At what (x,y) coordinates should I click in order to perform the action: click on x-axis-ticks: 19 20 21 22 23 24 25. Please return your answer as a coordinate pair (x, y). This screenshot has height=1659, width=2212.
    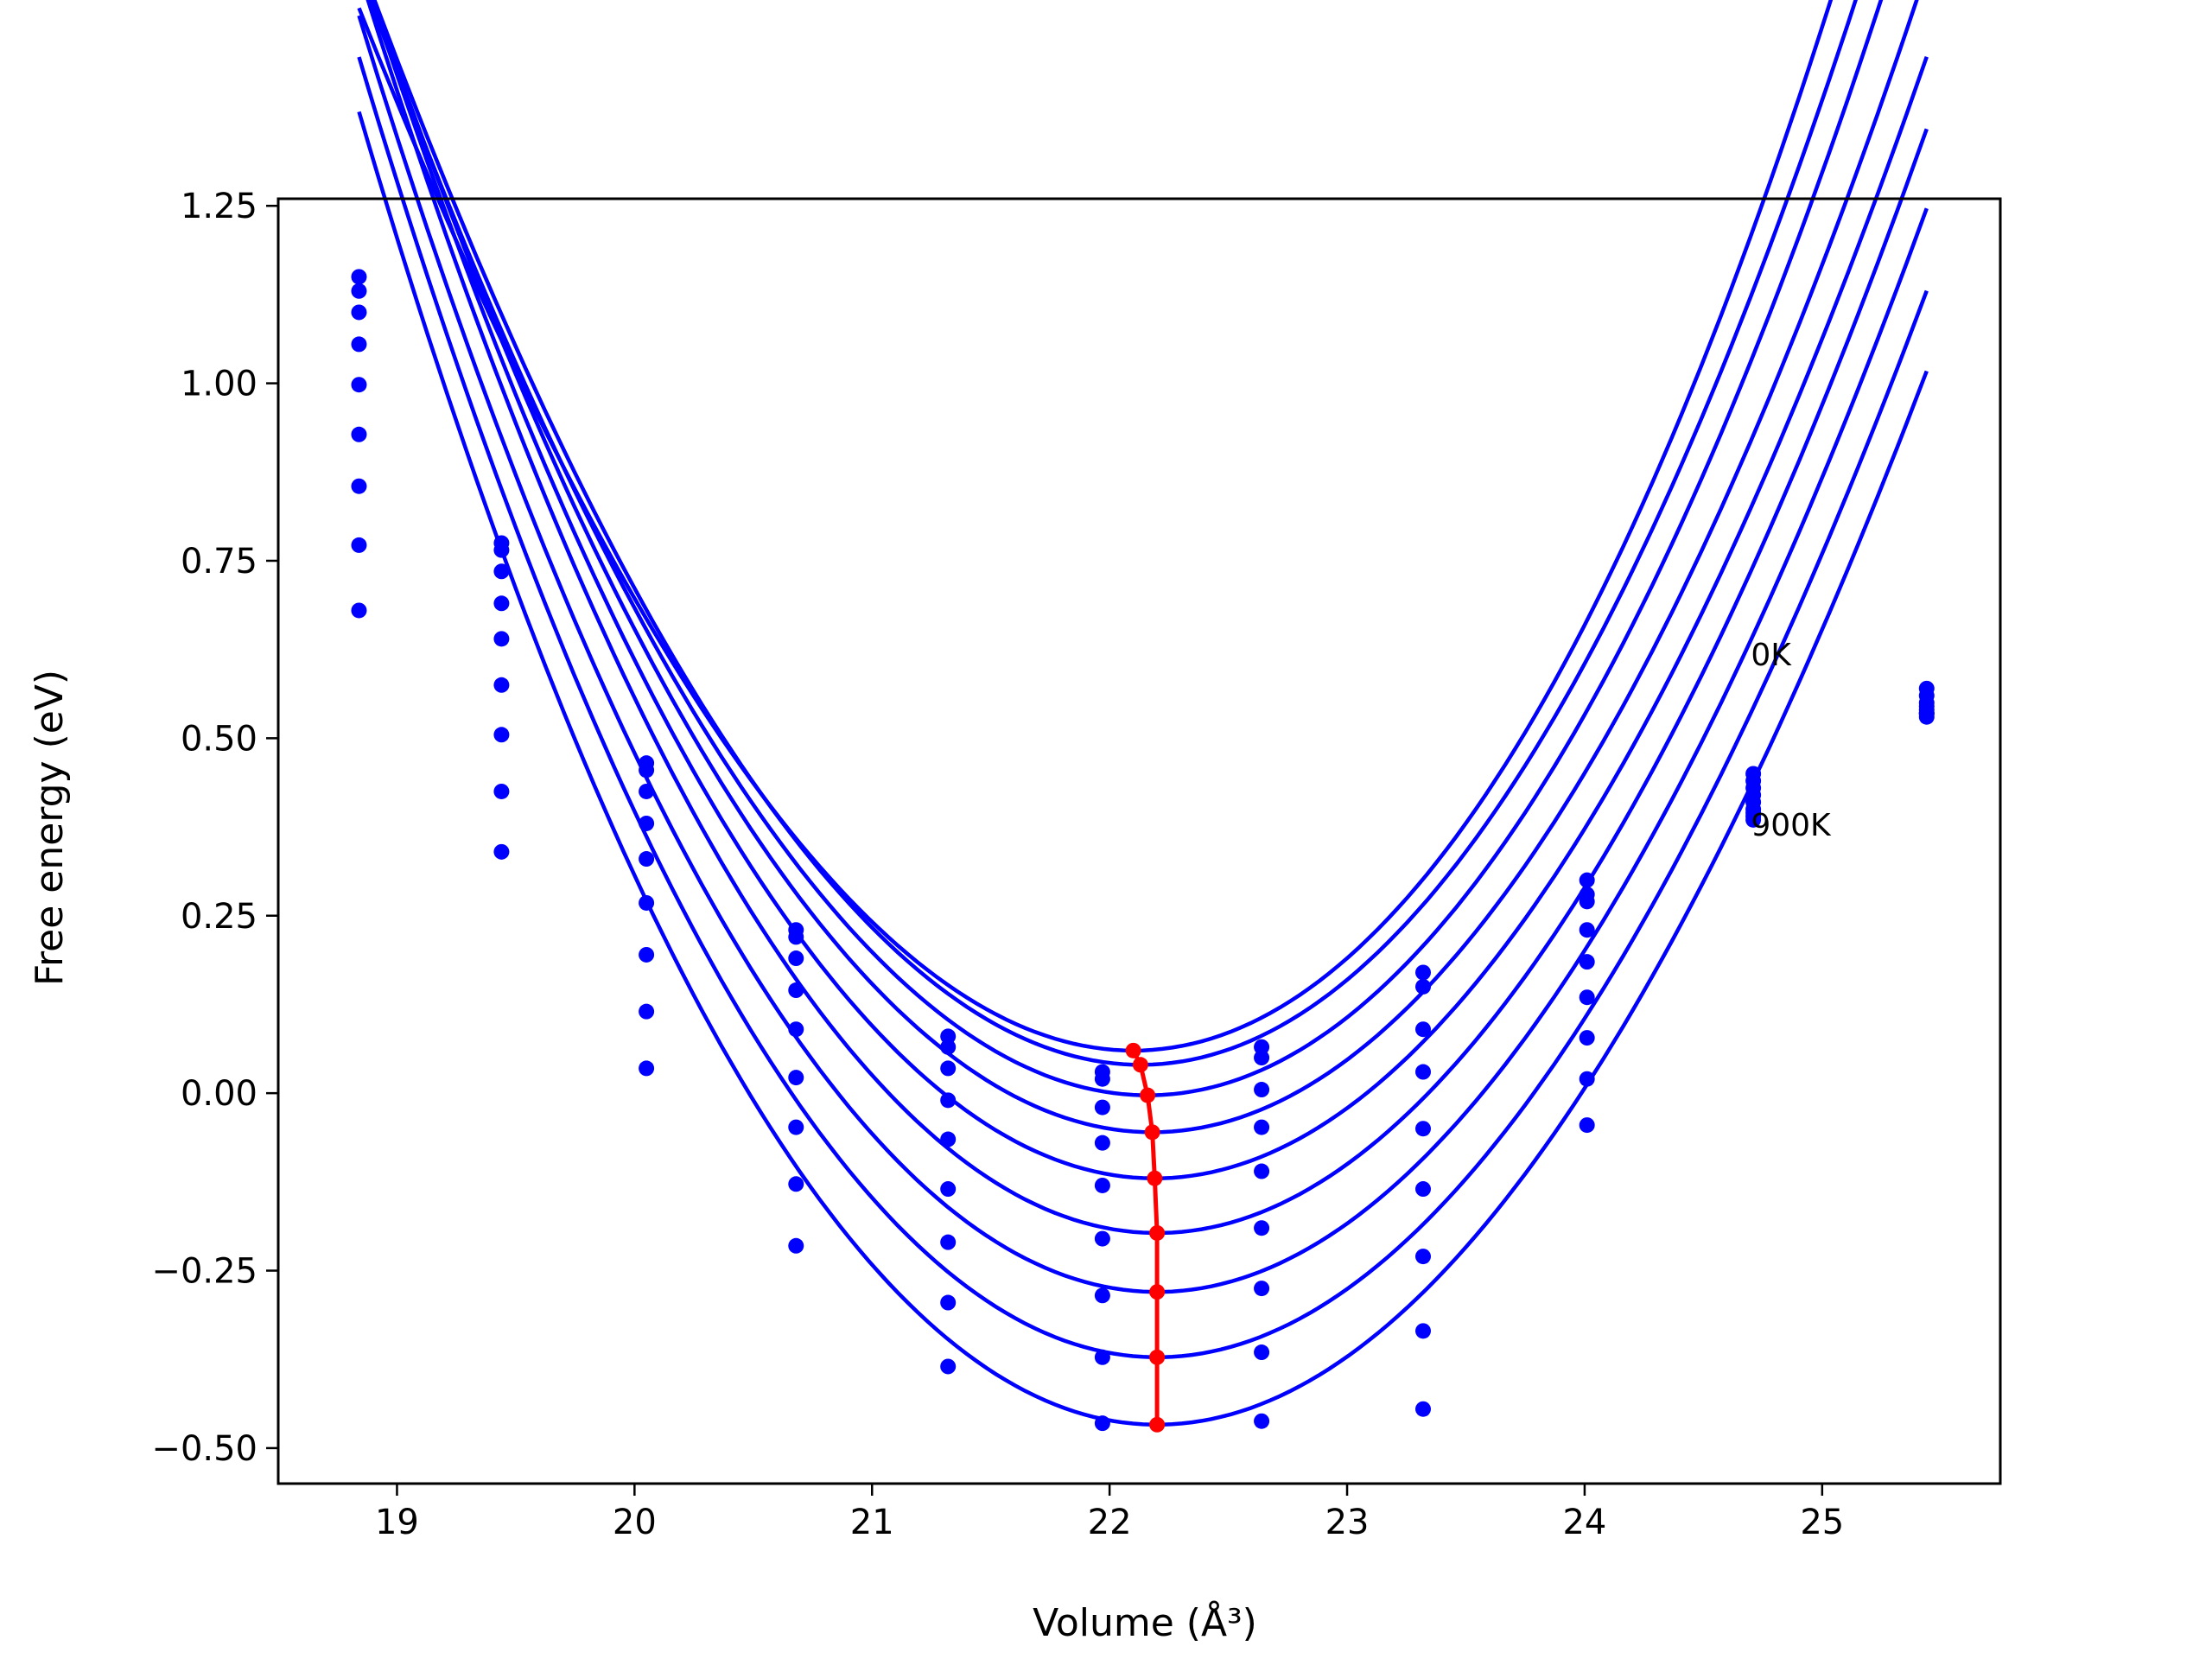
    Looking at the image, I should click on (1109, 1513).